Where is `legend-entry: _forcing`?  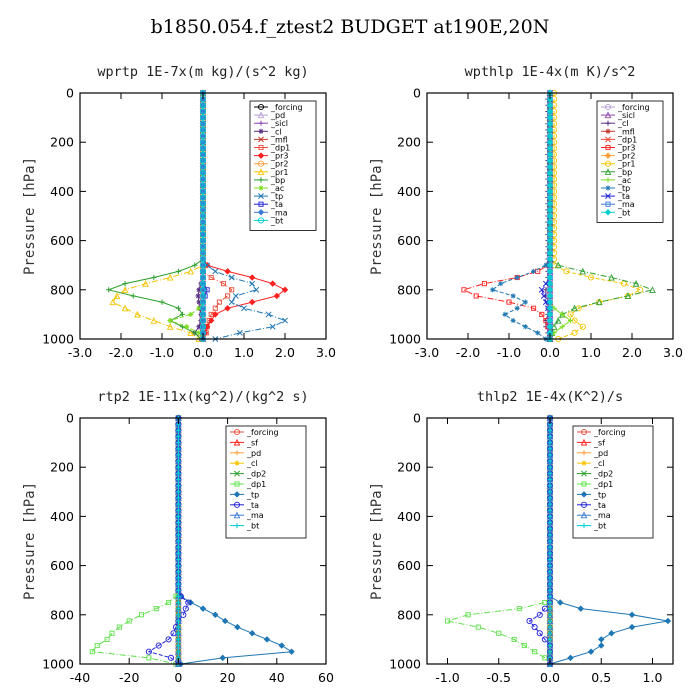 legend-entry: _forcing is located at coordinates (633, 107).